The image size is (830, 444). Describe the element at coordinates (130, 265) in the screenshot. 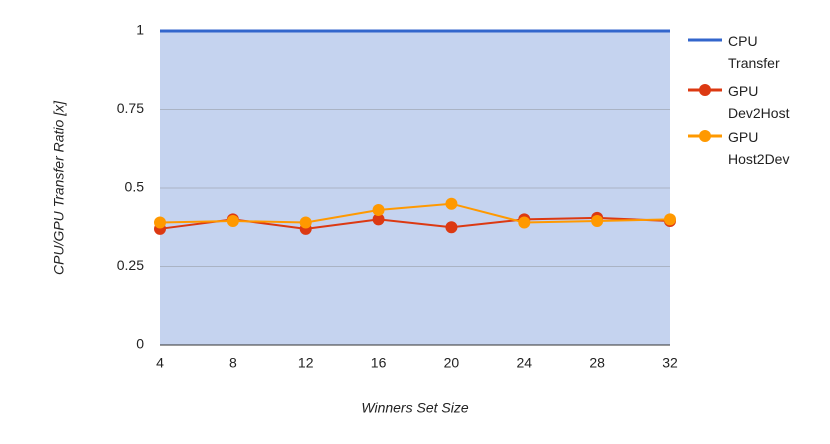

I see `y-tick-label: 0.25` at that location.